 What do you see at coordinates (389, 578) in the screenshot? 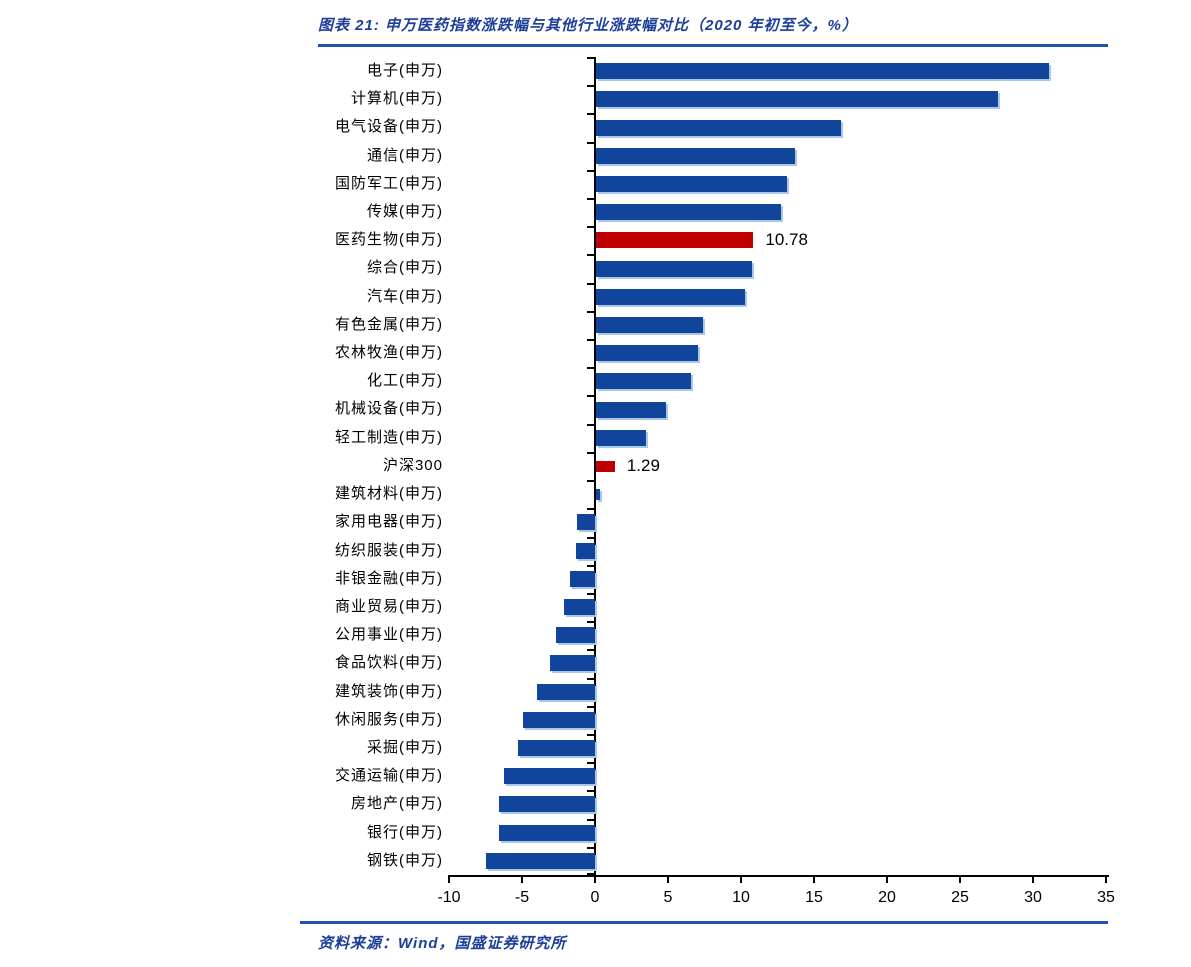
I see `category-label: 非银金融(申万)` at bounding box center [389, 578].